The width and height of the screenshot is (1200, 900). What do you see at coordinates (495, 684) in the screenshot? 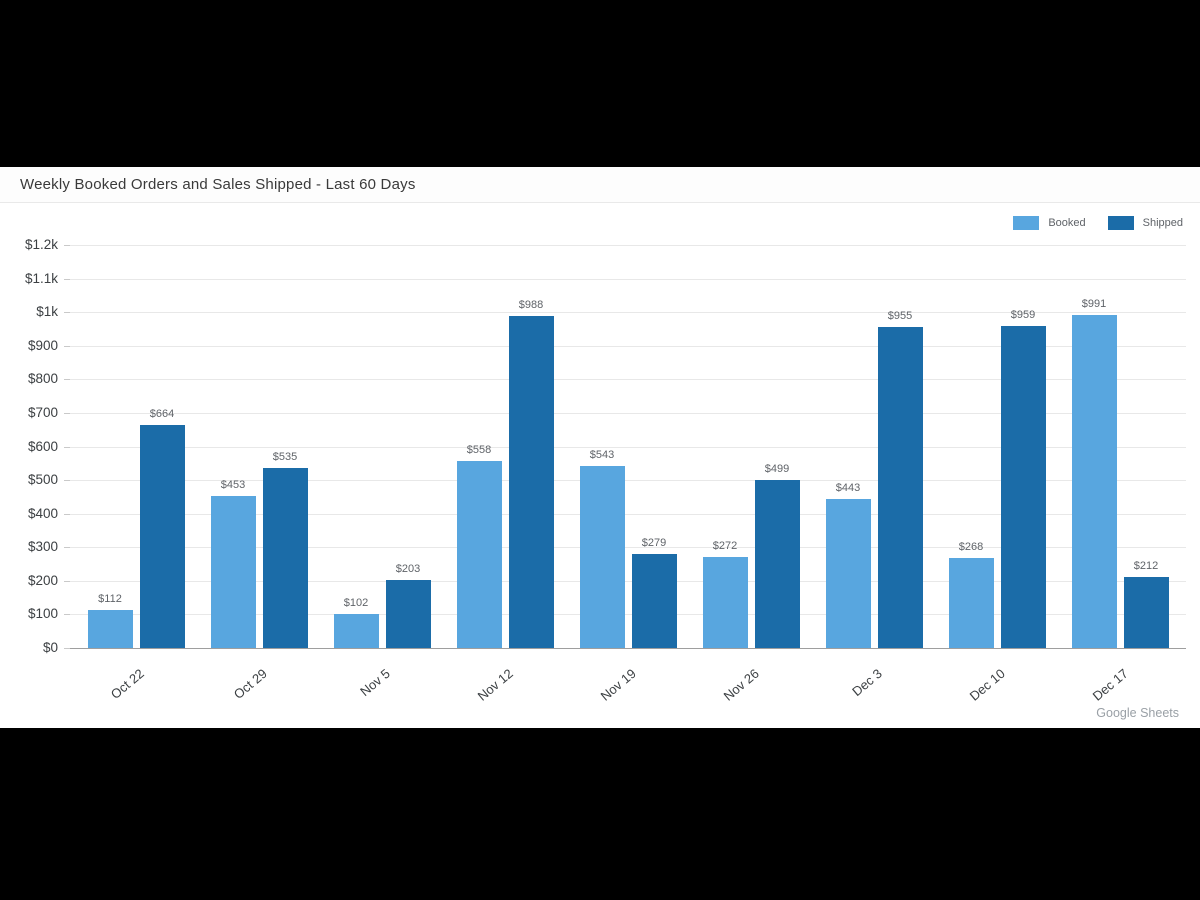
I see `x-axis-label-nov-12: Nov 12` at bounding box center [495, 684].